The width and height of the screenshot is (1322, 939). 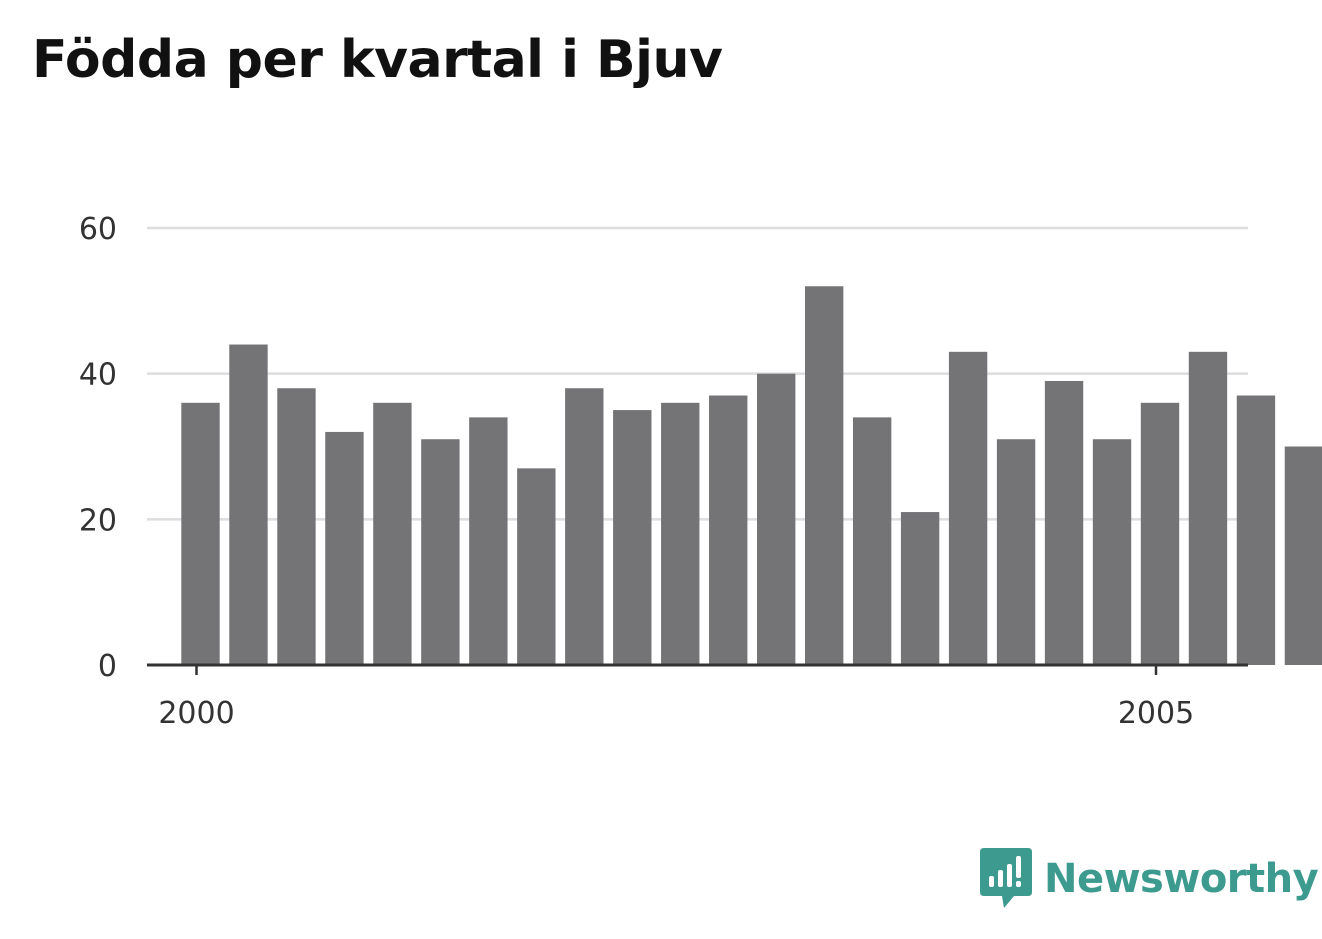 What do you see at coordinates (1181, 879) in the screenshot?
I see `brand-name: Newsworthy` at bounding box center [1181, 879].